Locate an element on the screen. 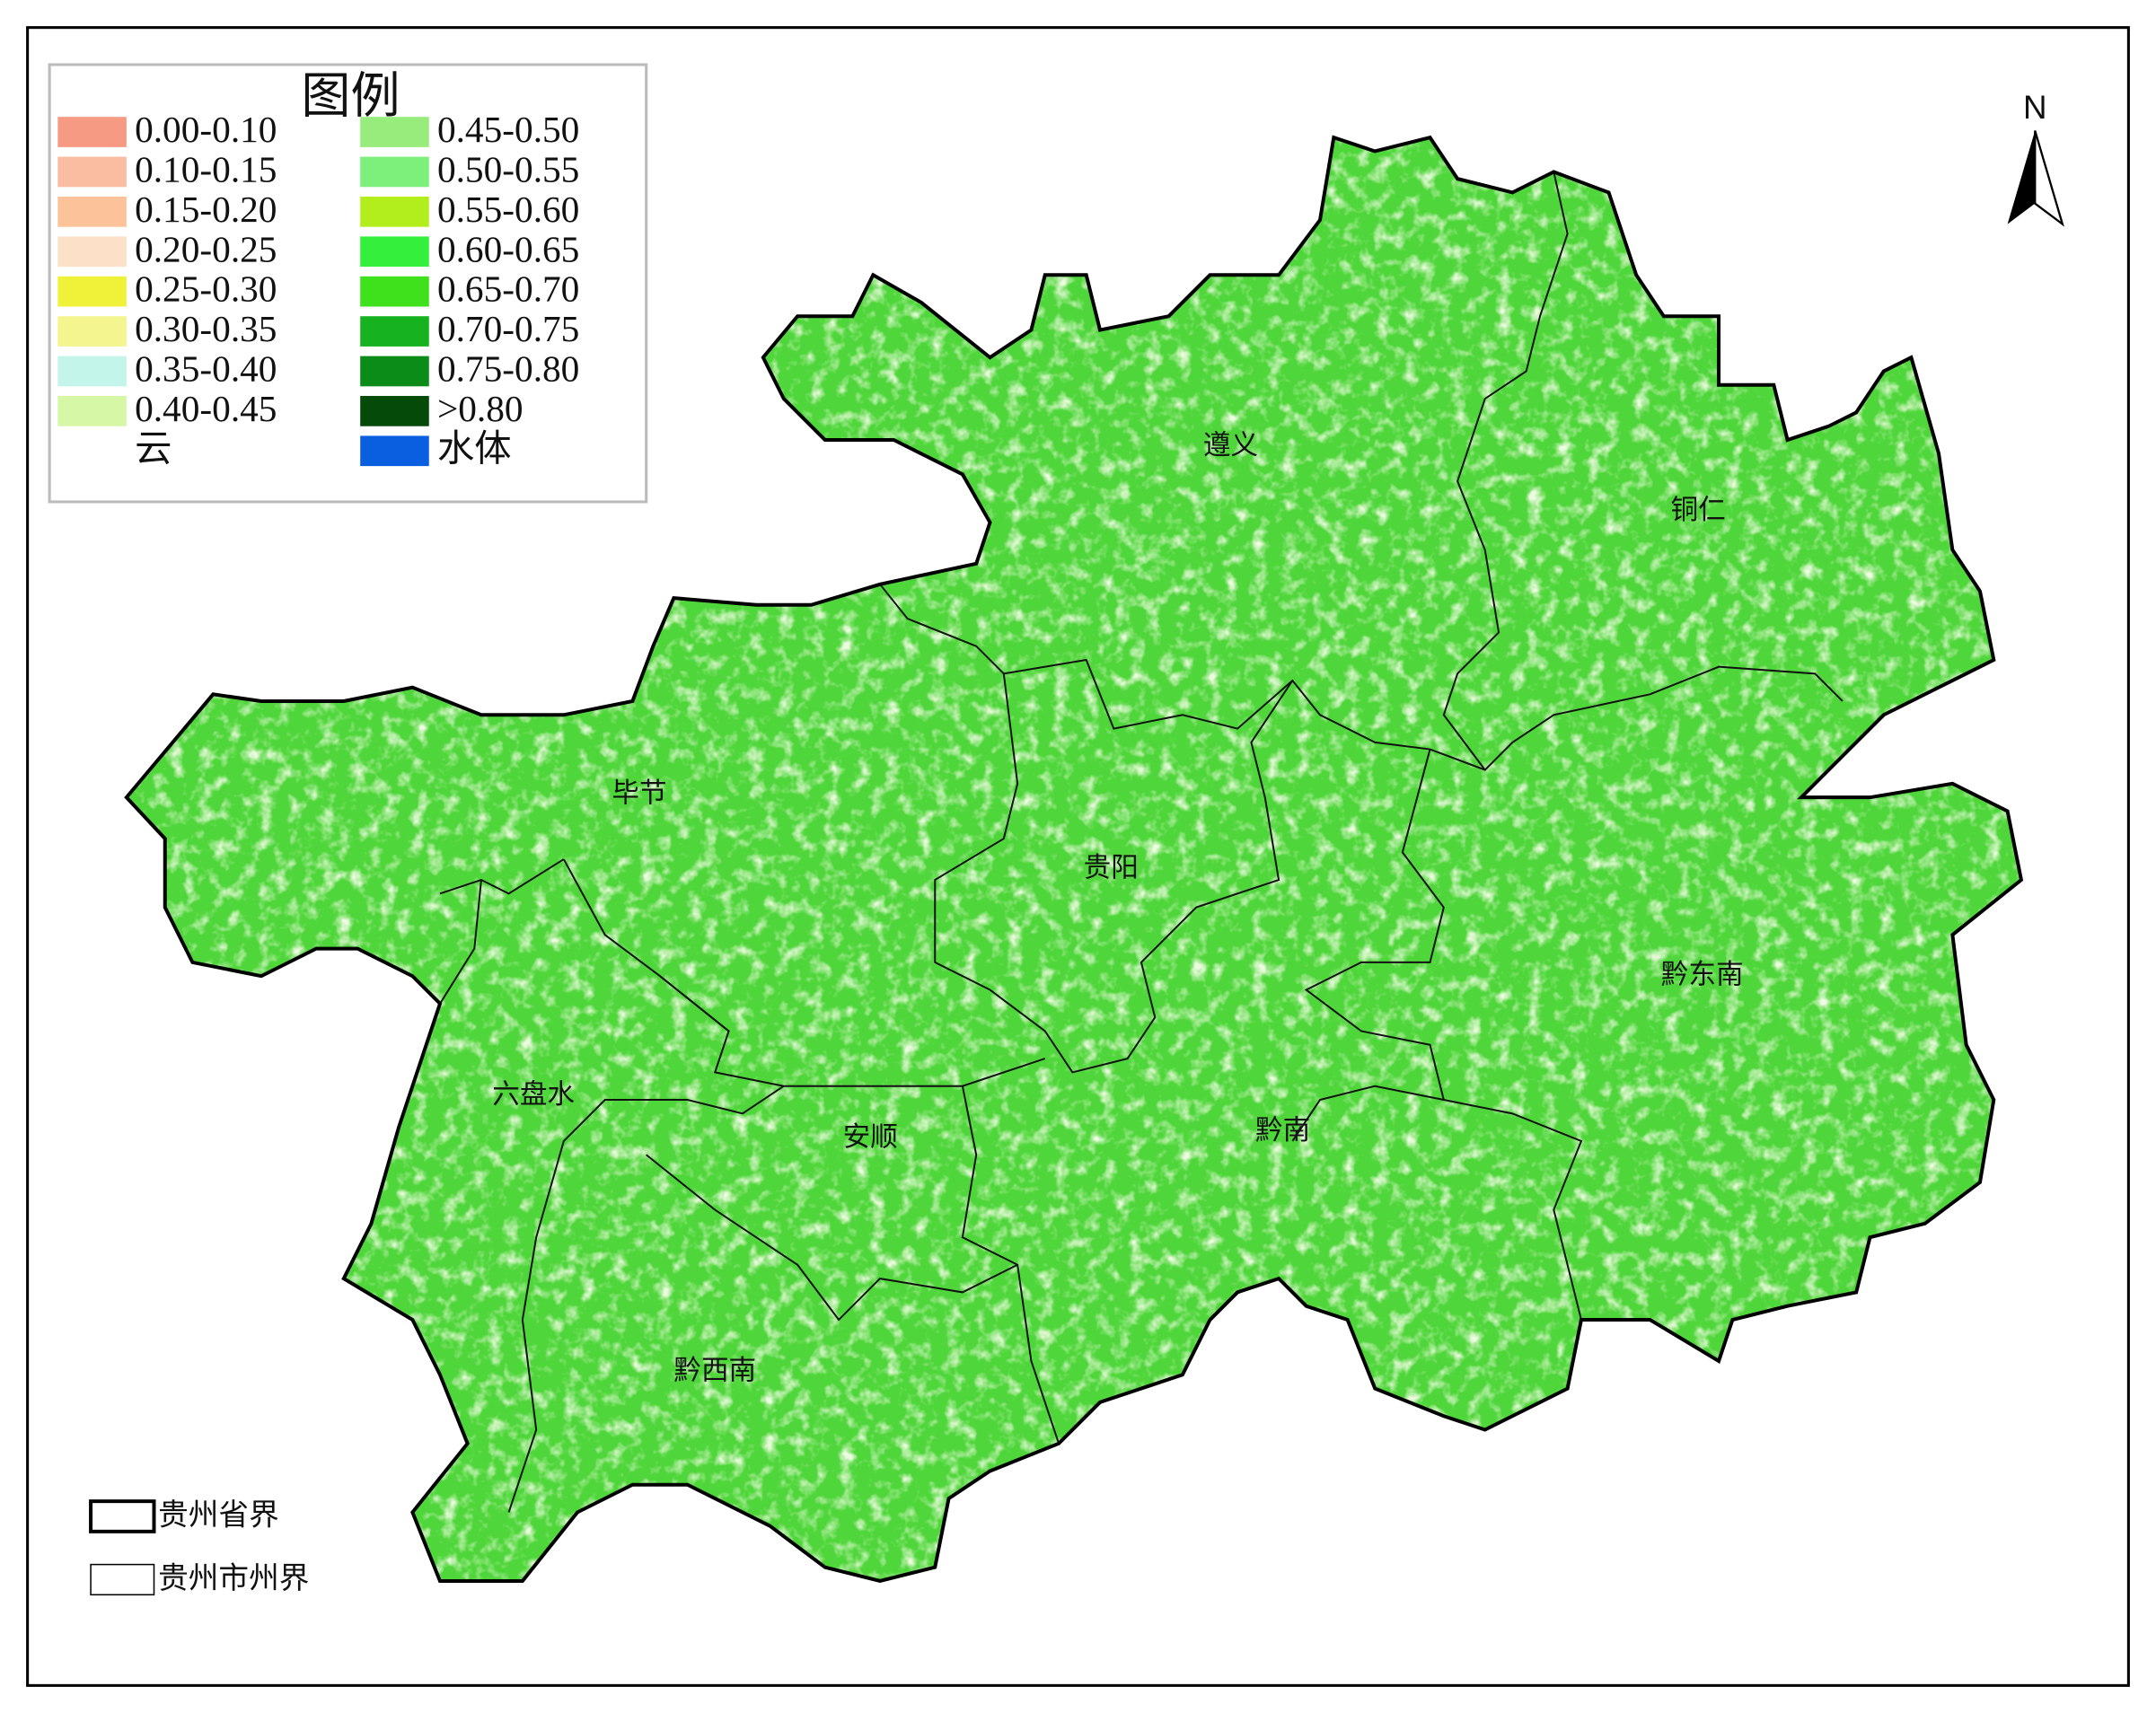 The height and width of the screenshot is (1713, 2156). legend-label: 0.25-0.30 is located at coordinates (206, 289).